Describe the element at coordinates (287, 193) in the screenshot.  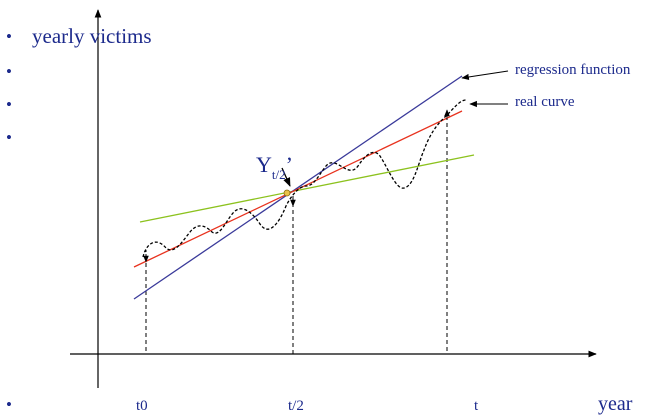
I see `intersection-point` at that location.